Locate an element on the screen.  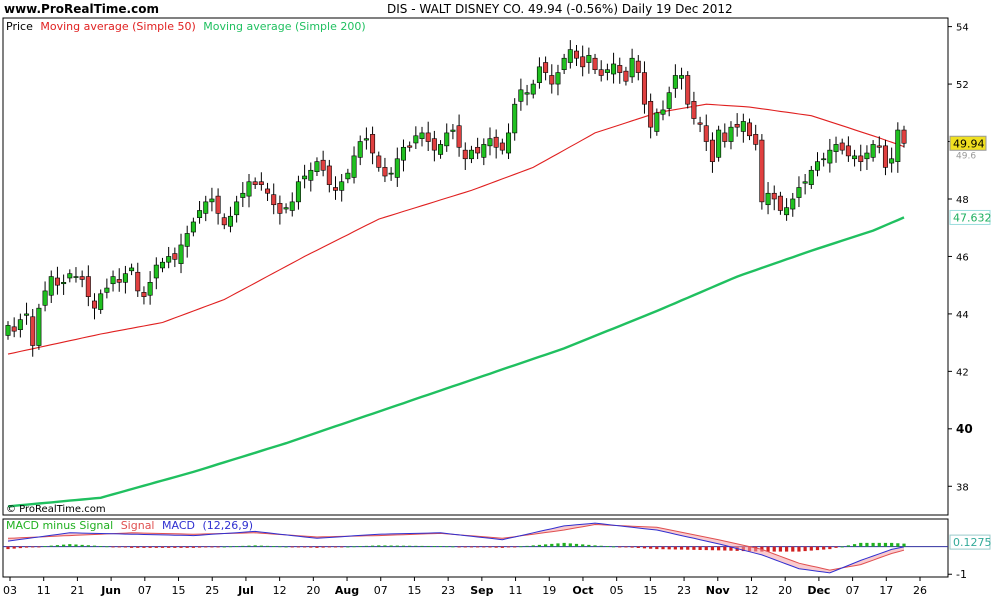
legend-sma200: Moving average (Simple 200) is located at coordinates (284, 26).